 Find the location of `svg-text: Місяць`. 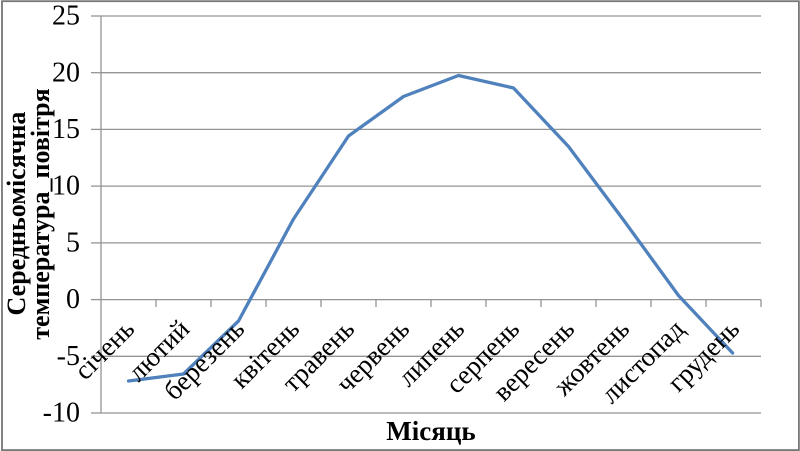

svg-text: Місяць is located at coordinates (430, 431).